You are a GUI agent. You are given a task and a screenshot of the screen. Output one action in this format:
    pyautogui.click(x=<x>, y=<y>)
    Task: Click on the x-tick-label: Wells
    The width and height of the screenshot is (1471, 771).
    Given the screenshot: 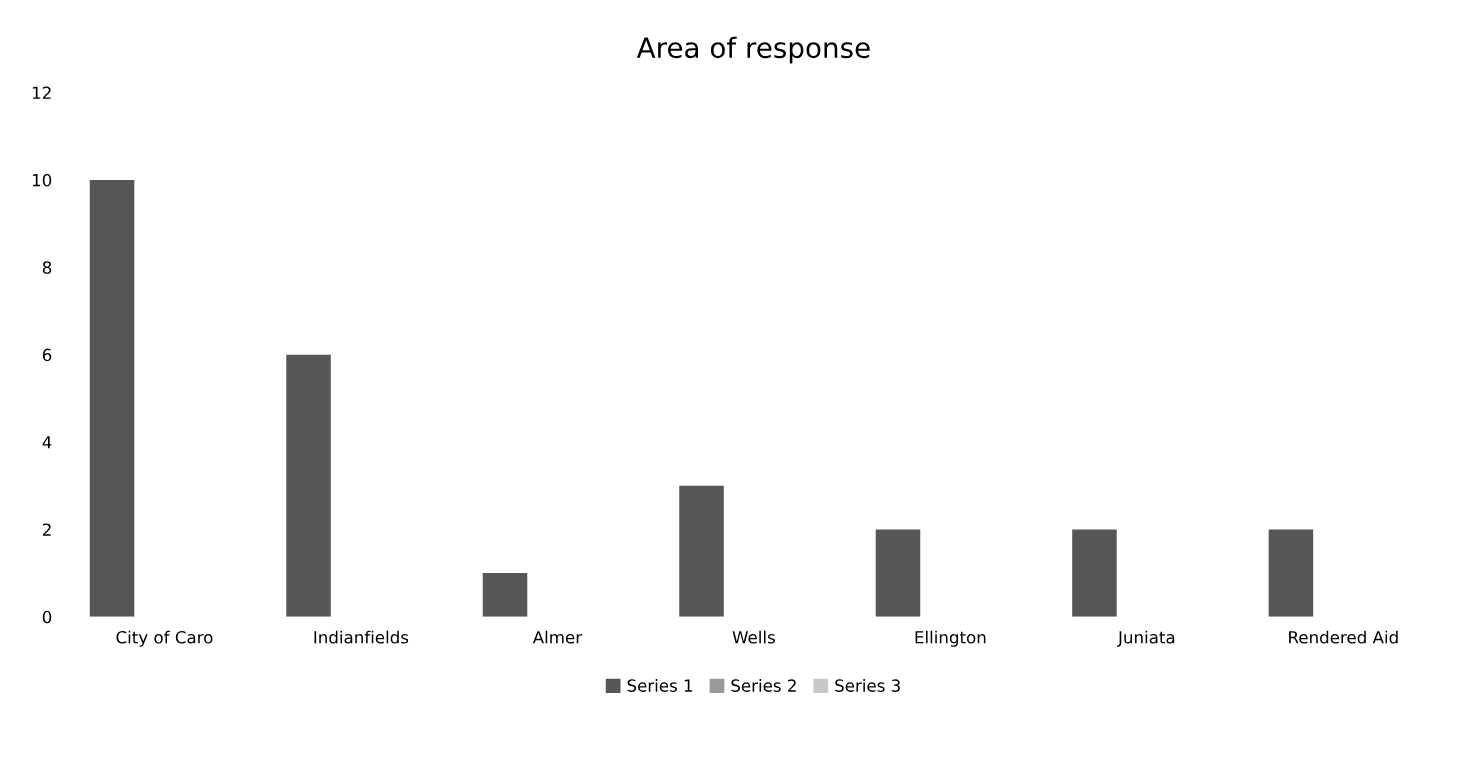 What is the action you would take?
    pyautogui.click(x=753, y=637)
    